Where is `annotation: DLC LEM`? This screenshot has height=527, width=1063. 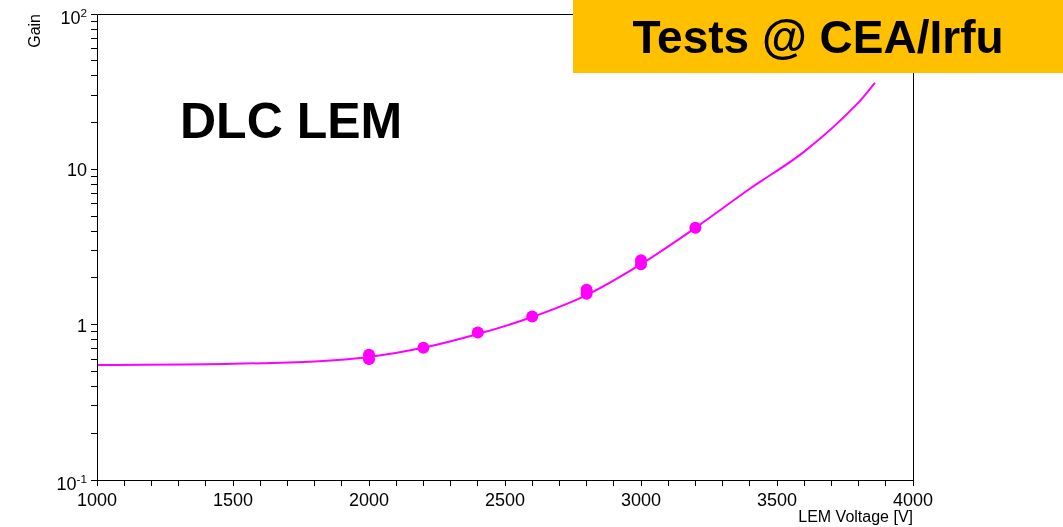
annotation: DLC LEM is located at coordinates (291, 121).